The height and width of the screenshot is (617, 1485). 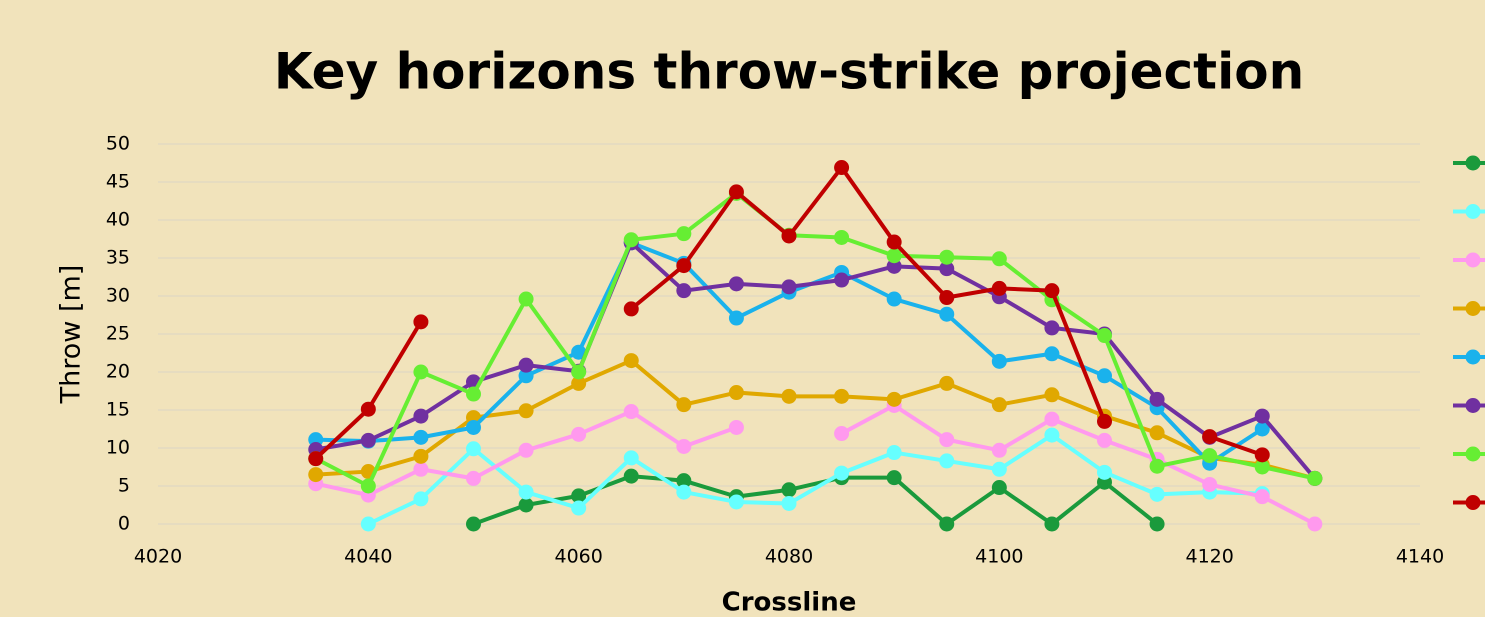 What do you see at coordinates (999, 557) in the screenshot?
I see `x-tick-label: 4100` at bounding box center [999, 557].